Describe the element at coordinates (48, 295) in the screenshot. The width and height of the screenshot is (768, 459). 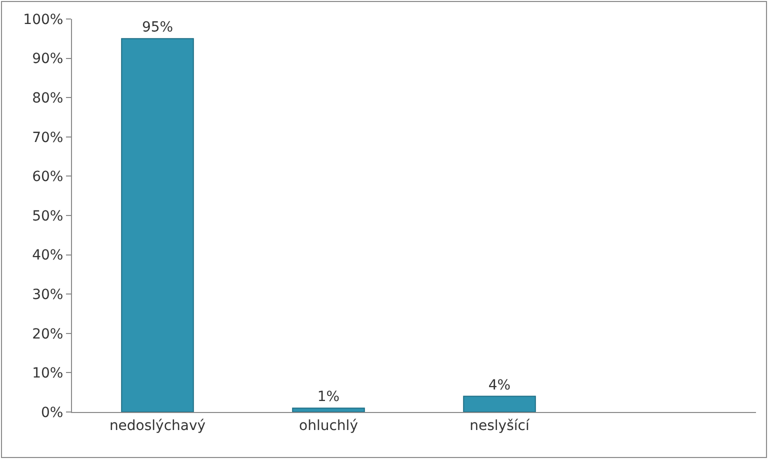
I see `y-tick-label: 30%` at that location.